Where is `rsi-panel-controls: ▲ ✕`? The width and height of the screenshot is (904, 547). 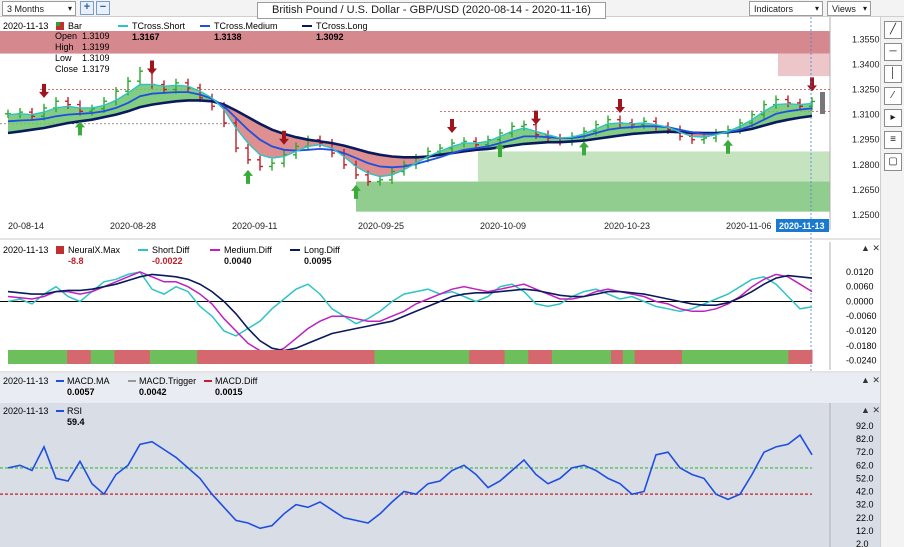
rsi-panel-controls: ▲ ✕ is located at coordinates (870, 410).